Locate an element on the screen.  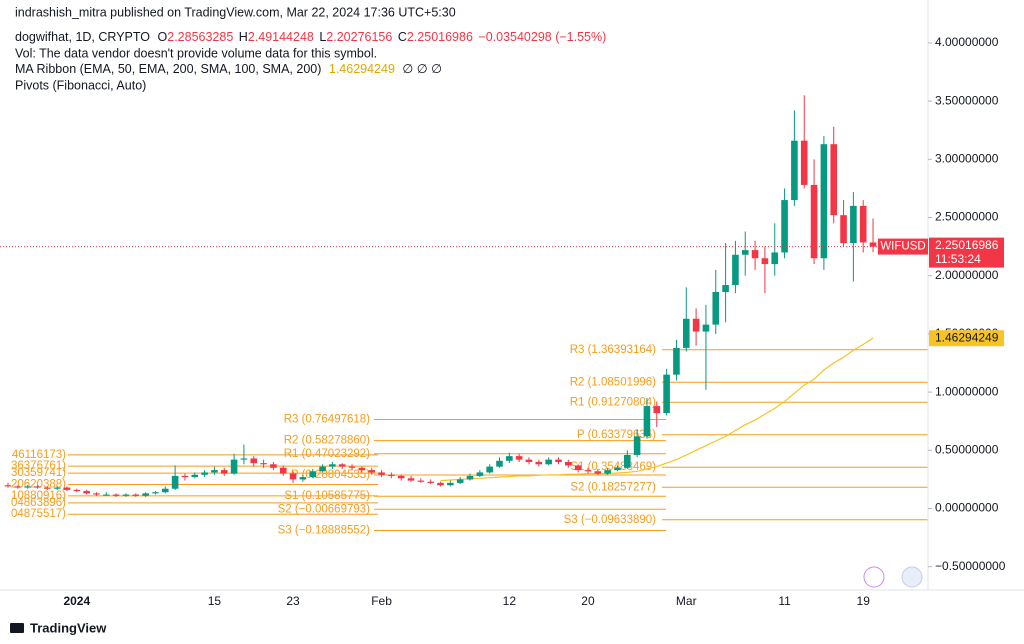
change: −0.03540298 (−1.55%) is located at coordinates (542, 37).